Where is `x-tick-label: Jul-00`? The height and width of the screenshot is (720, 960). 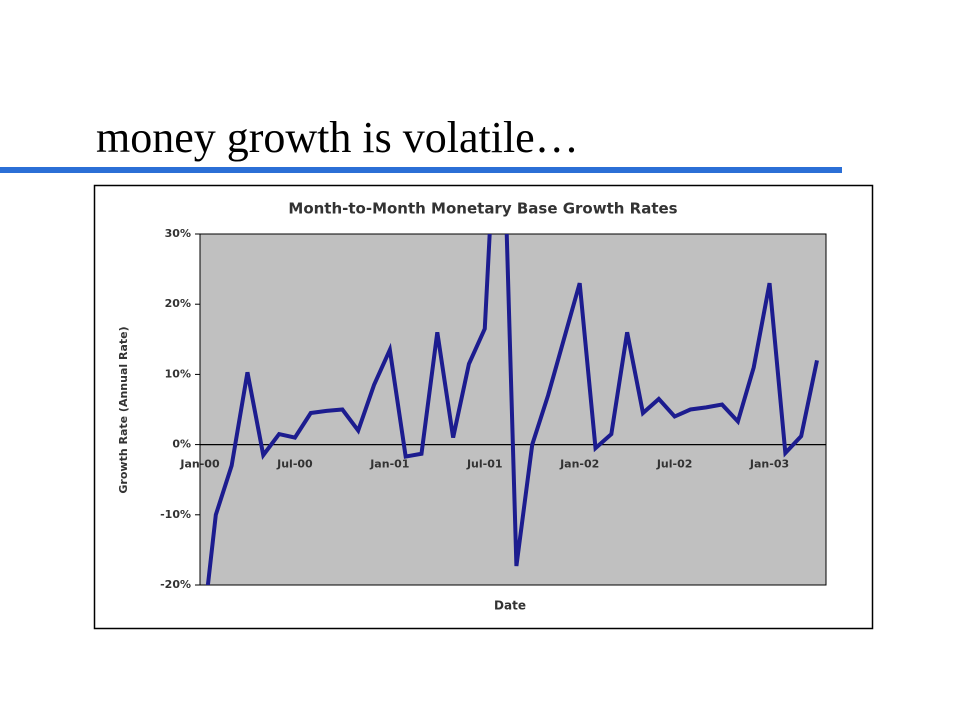 x-tick-label: Jul-00 is located at coordinates (294, 464).